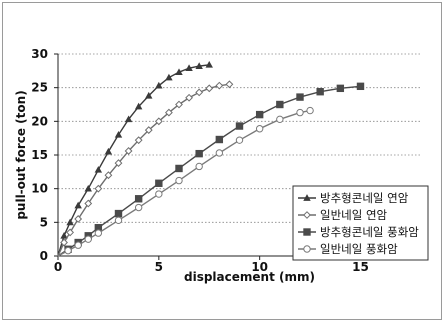 Image resolution: width=445 pixels, height=323 pixels. Describe the element at coordinates (364, 198) in the screenshot. I see `legend-label: 방추형콘네일 연암` at that location.